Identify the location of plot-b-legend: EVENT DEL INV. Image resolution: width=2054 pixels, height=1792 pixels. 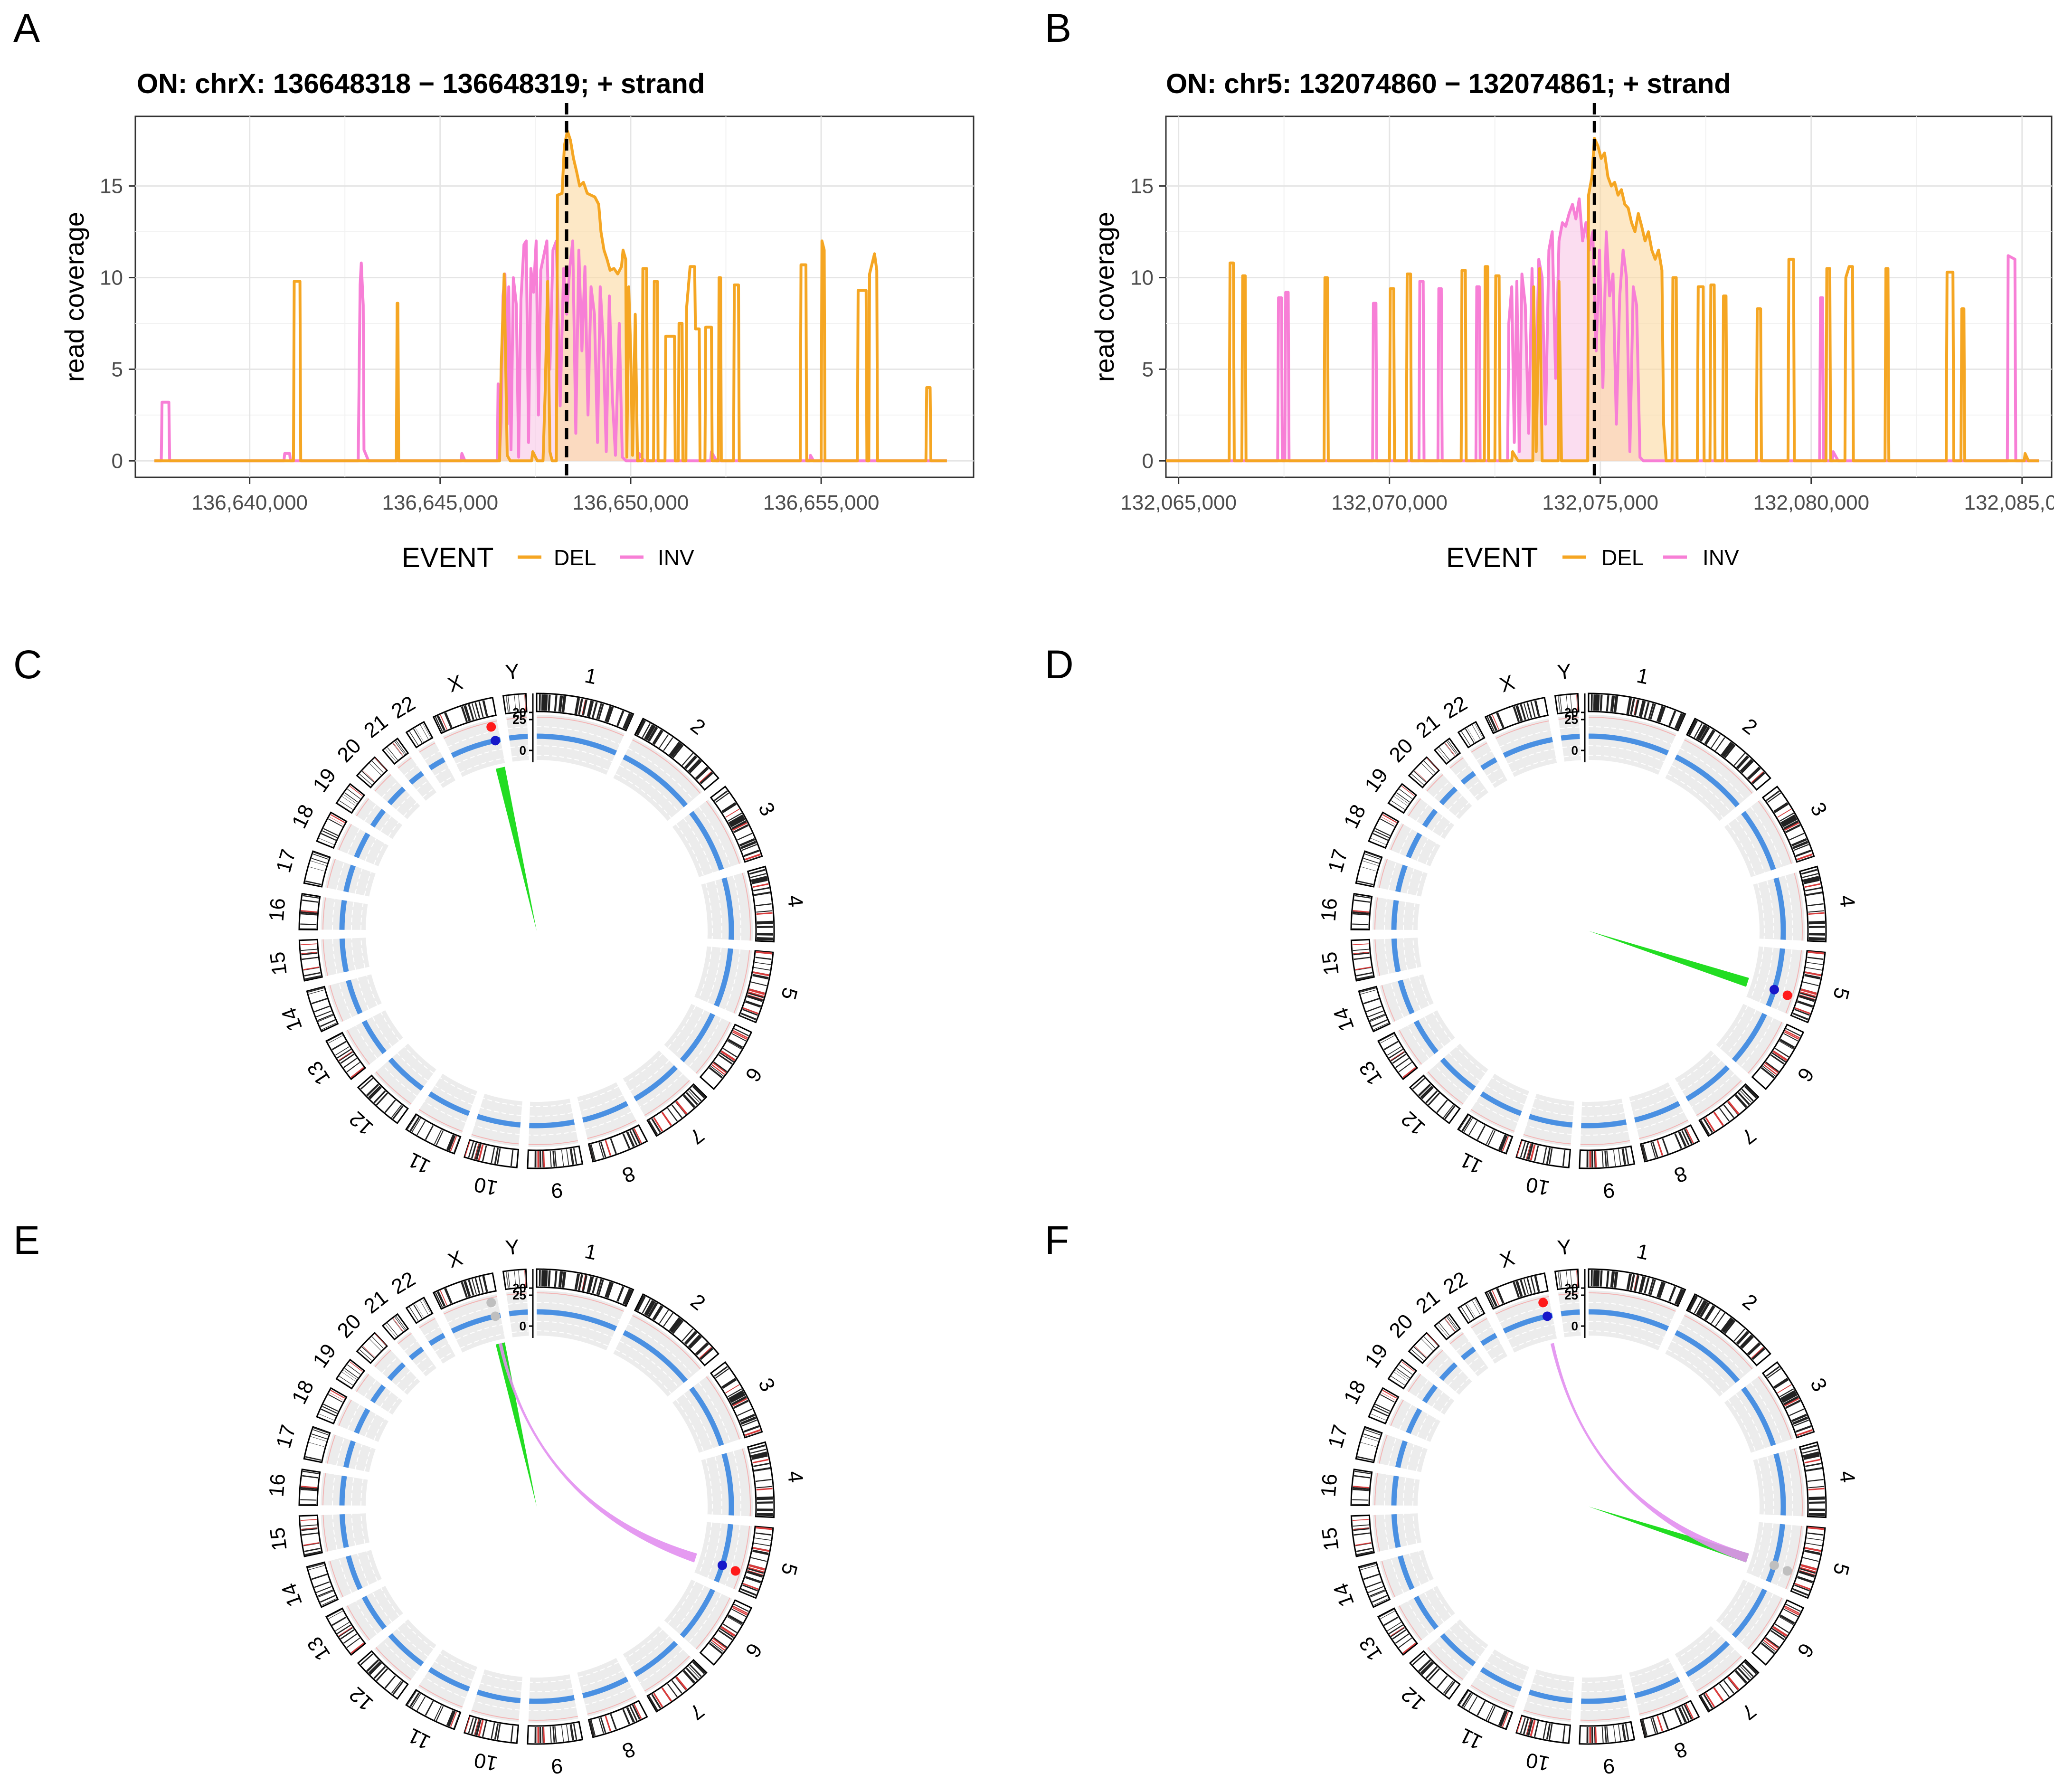
(1593, 557).